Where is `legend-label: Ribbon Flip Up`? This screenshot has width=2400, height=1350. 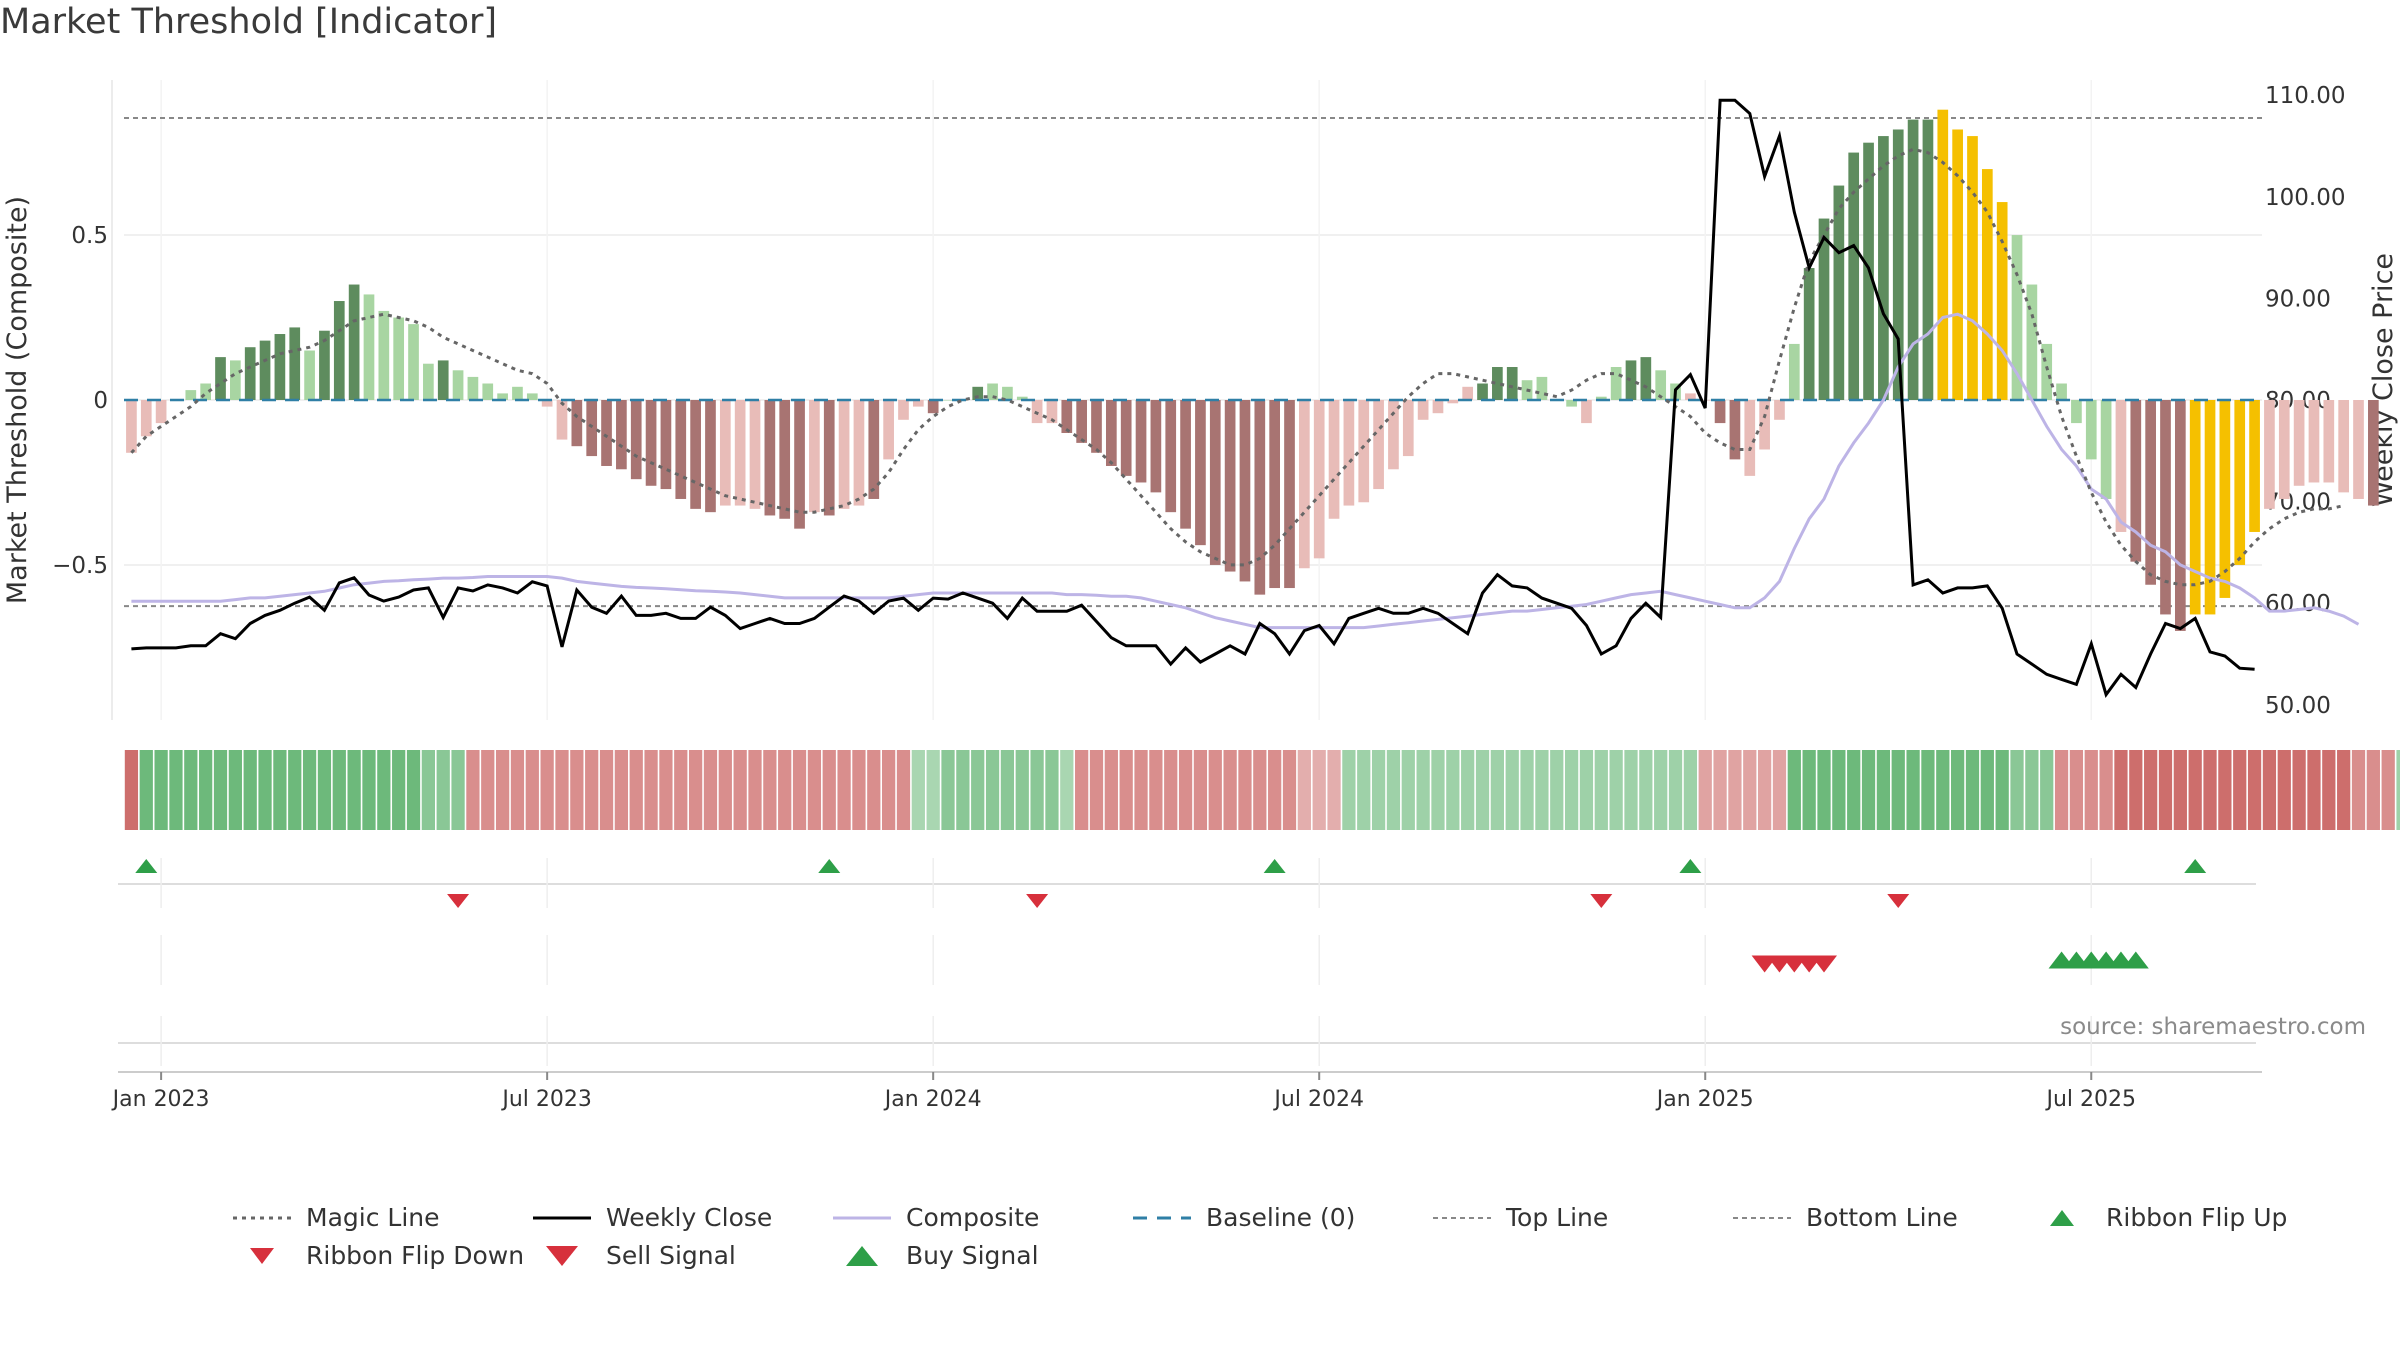 legend-label: Ribbon Flip Up is located at coordinates (2196, 1217).